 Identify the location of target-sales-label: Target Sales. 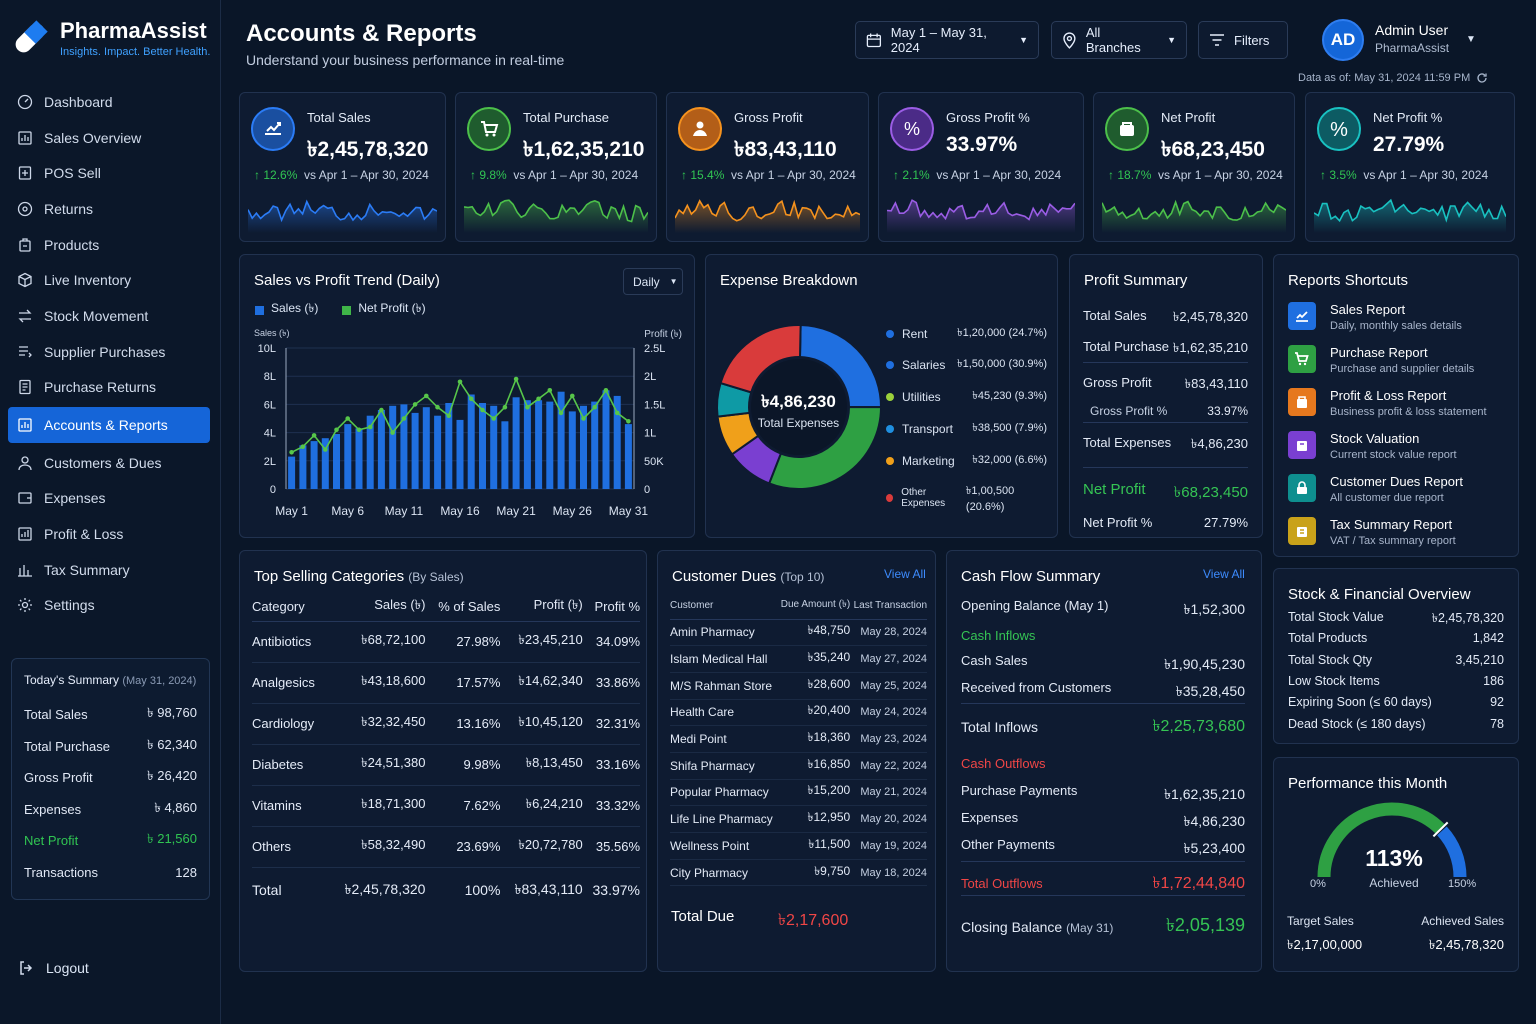
(1320, 921).